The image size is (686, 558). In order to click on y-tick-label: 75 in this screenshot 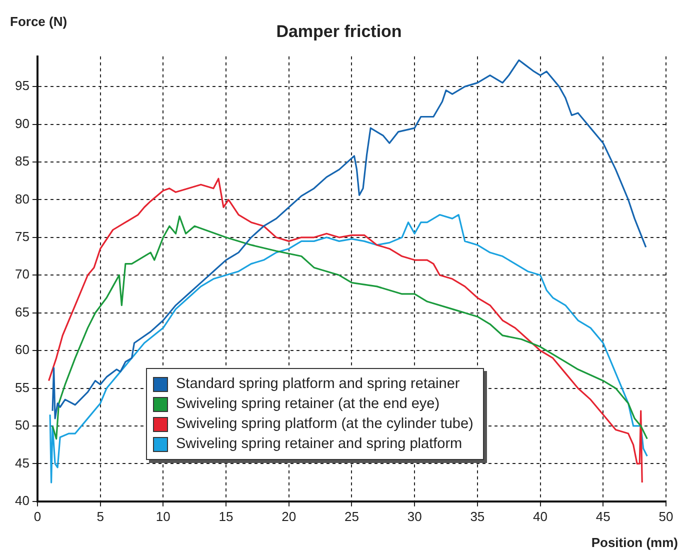, I will do `click(22, 236)`.